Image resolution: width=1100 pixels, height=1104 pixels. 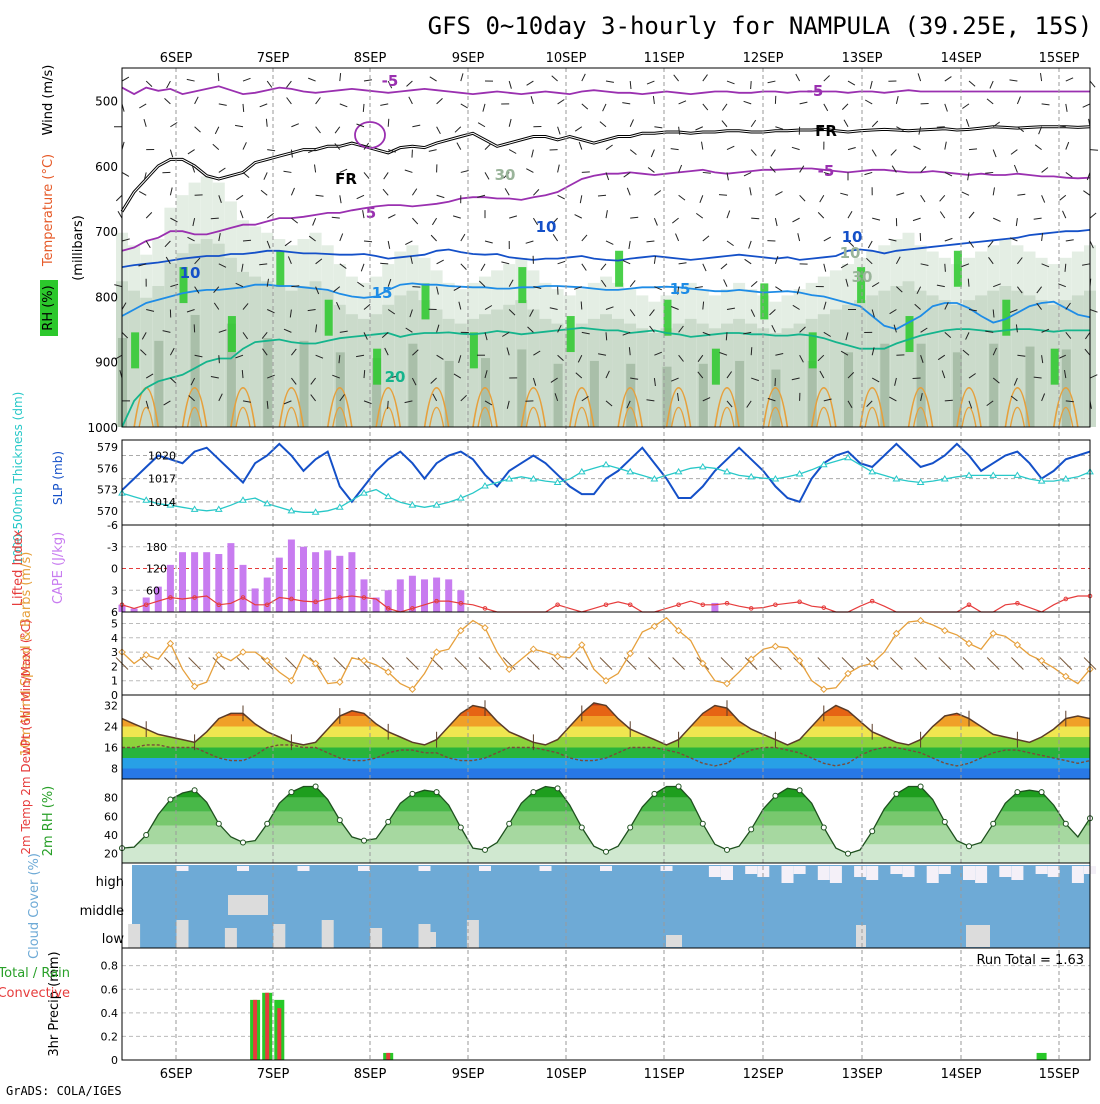 What do you see at coordinates (114, 590) in the screenshot?
I see `li-tick-label: 3` at bounding box center [114, 590].